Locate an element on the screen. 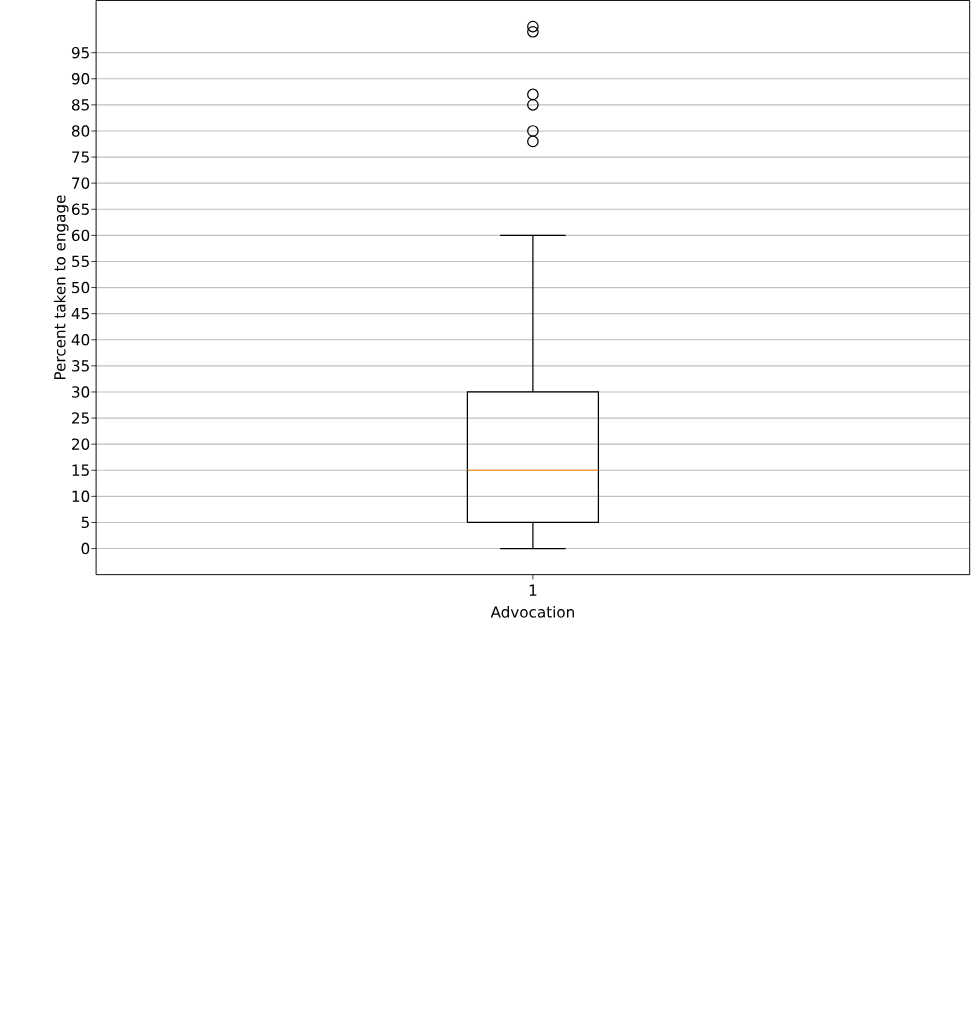  y-tick-label: 65 is located at coordinates (81, 209).